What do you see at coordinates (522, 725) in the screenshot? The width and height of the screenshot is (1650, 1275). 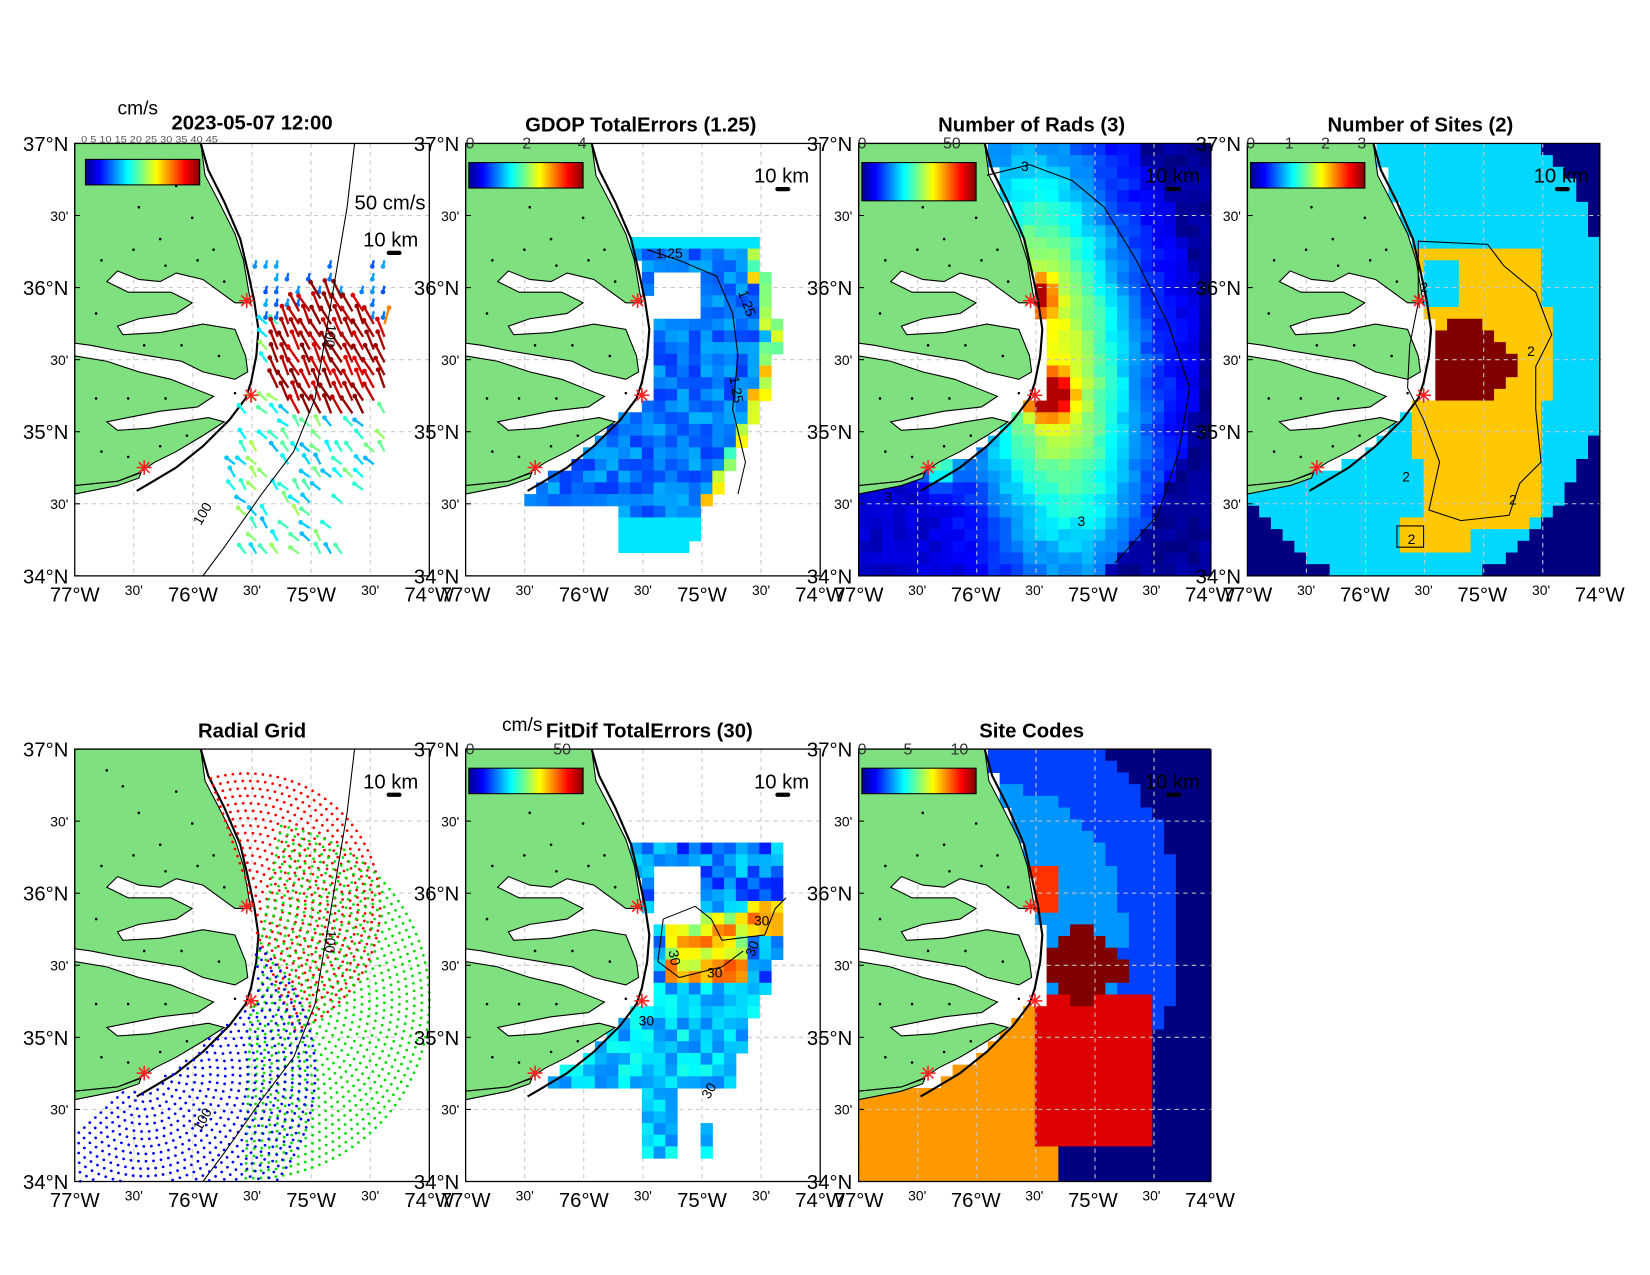 I see `colorbar-unit: cm/s` at bounding box center [522, 725].